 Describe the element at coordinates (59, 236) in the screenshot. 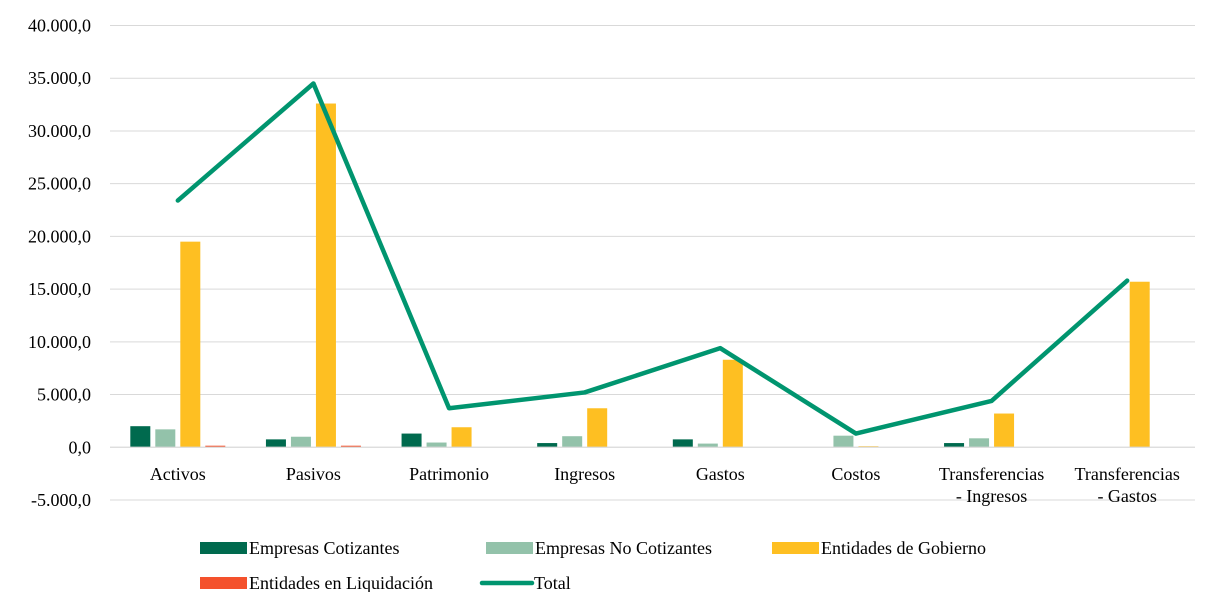

I see `y-tick-label: 20.000,0` at that location.